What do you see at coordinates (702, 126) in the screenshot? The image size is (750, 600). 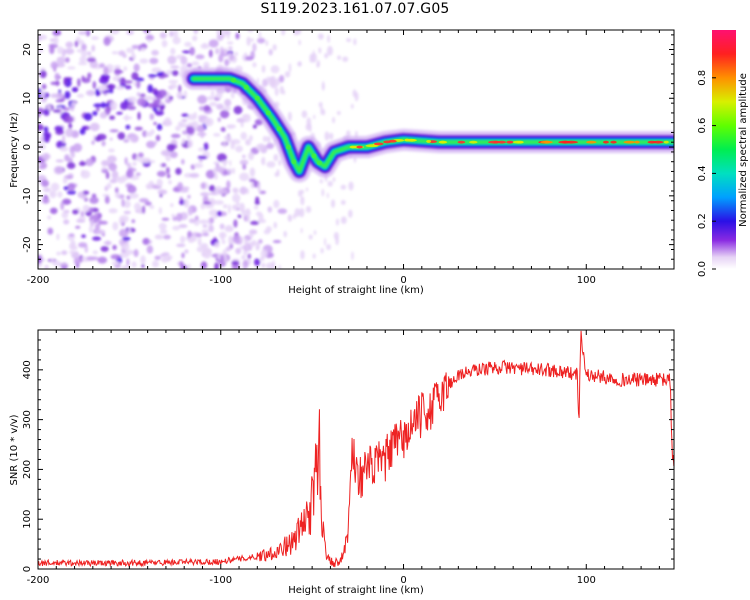 I see `colorbar-tick-label: 0.6` at bounding box center [702, 126].